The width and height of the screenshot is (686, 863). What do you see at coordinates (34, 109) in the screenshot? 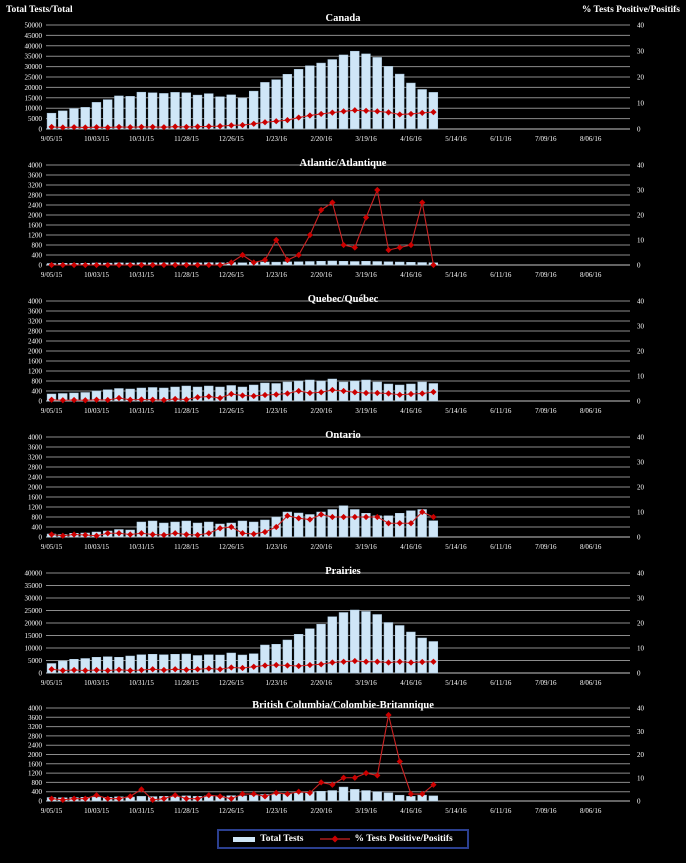
I see `svg-text: 10000` at bounding box center [34, 109].